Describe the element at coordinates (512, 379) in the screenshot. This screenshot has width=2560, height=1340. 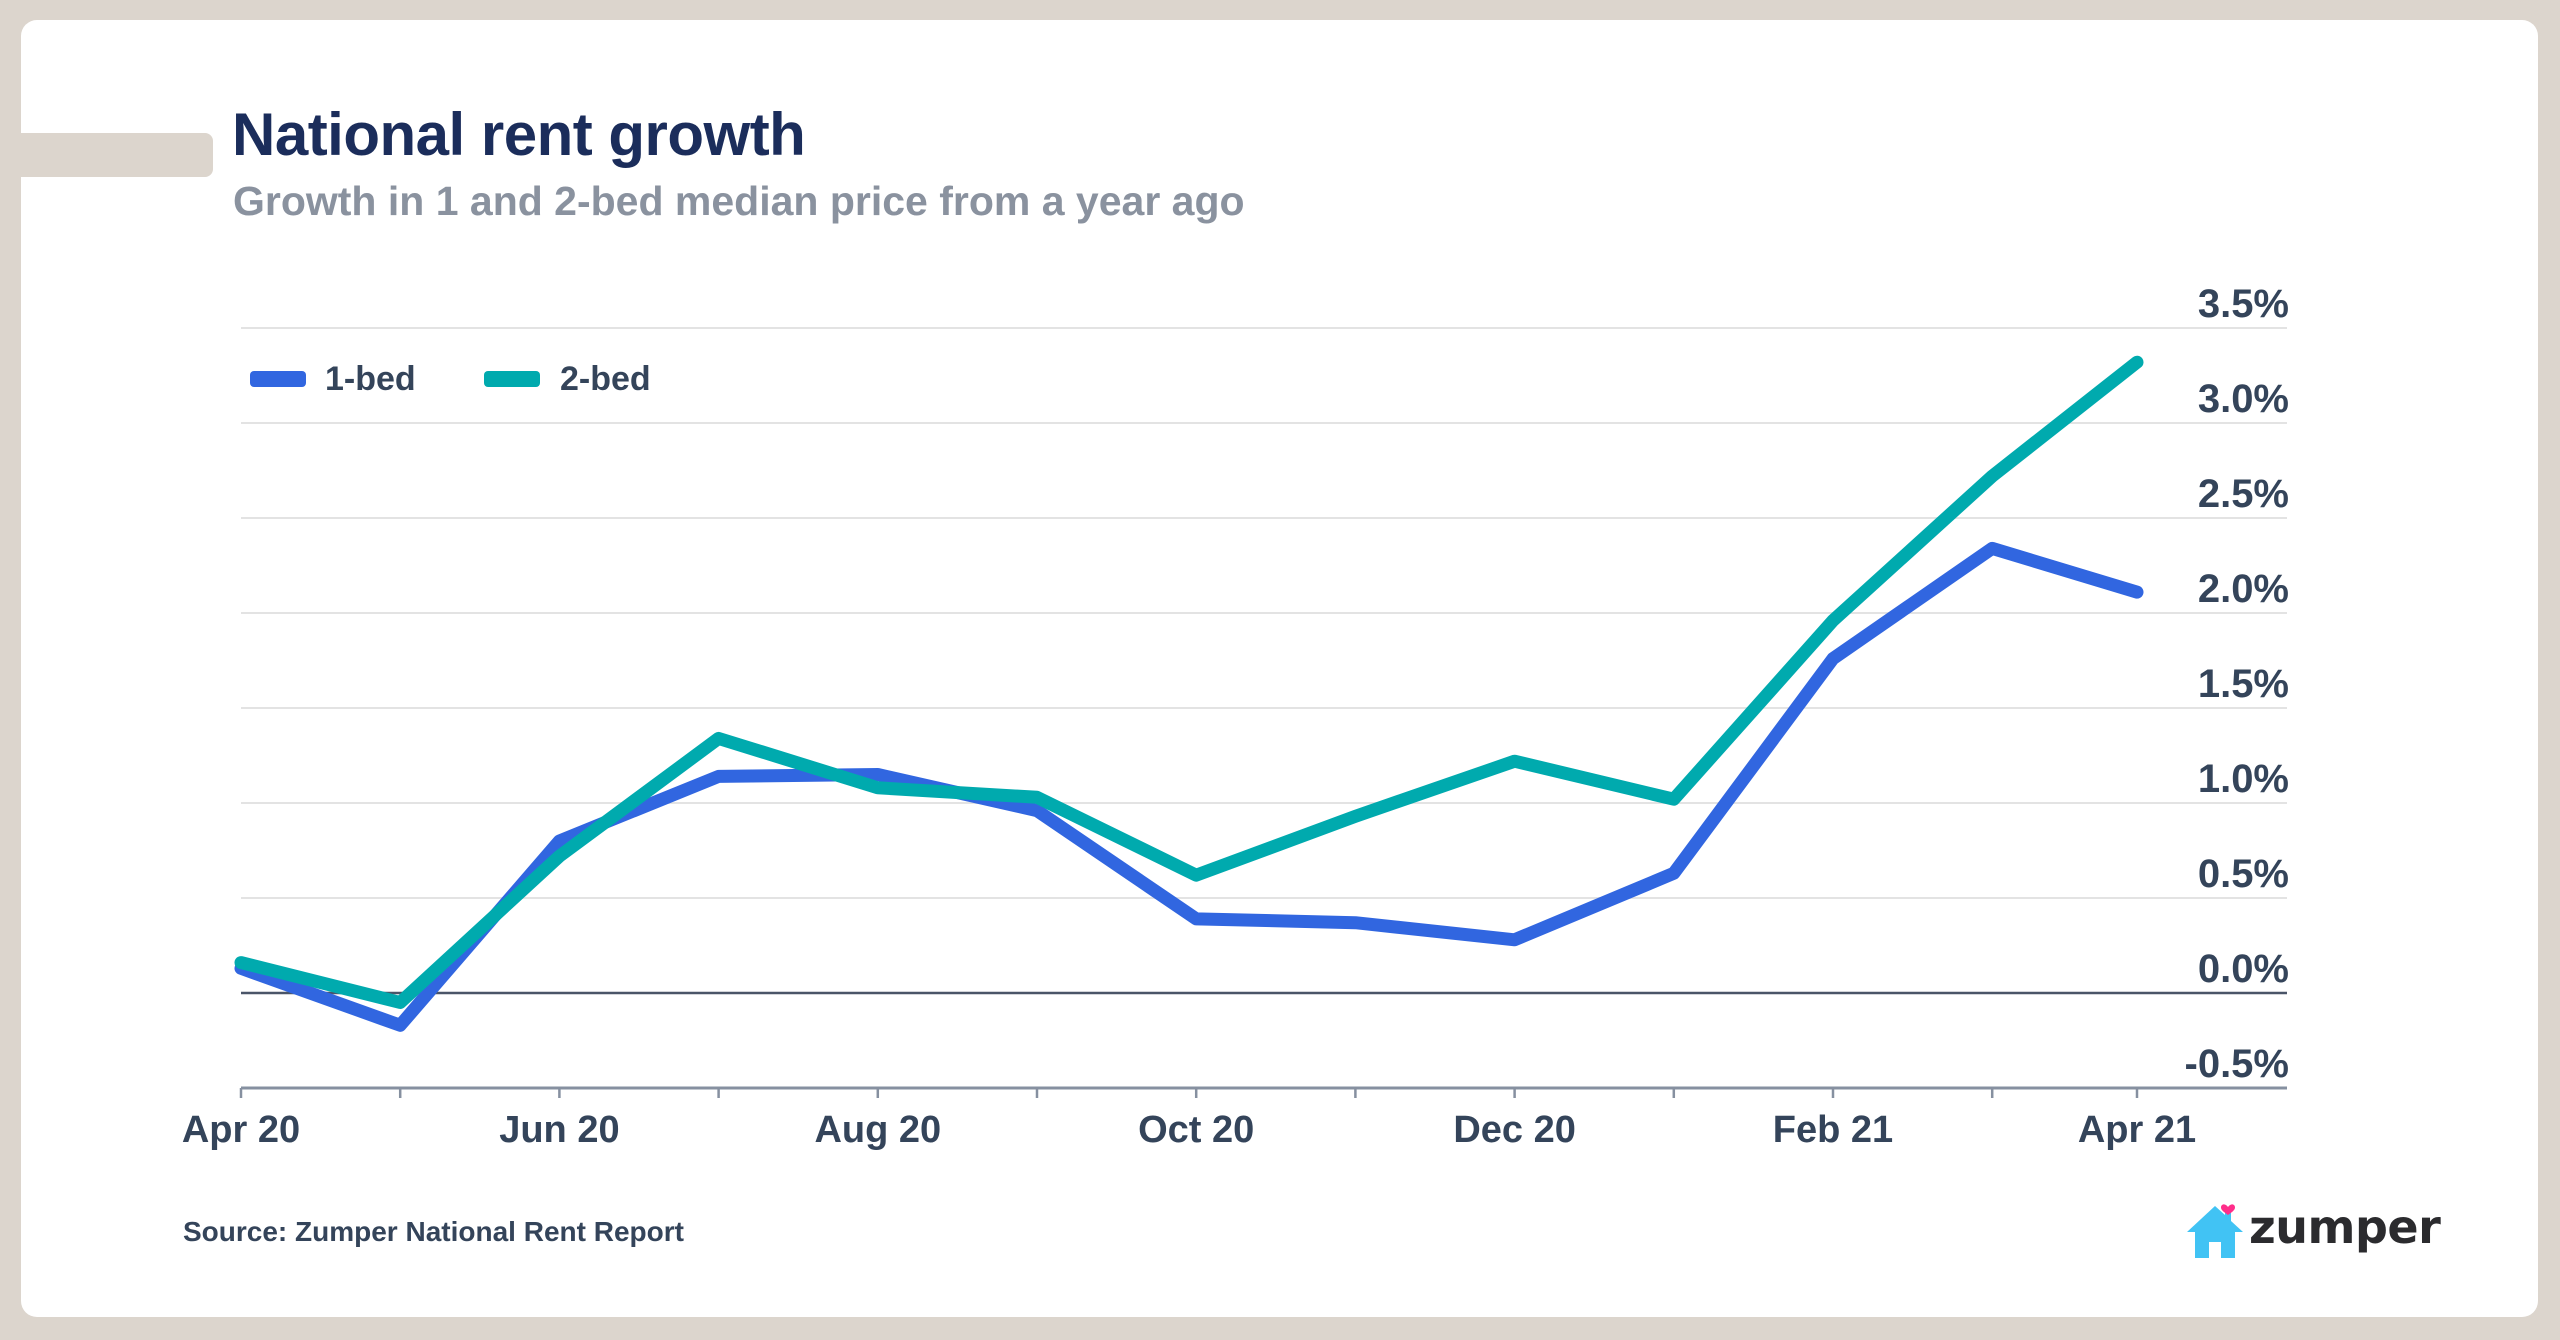
I see `legend-swatch-2-bed` at that location.